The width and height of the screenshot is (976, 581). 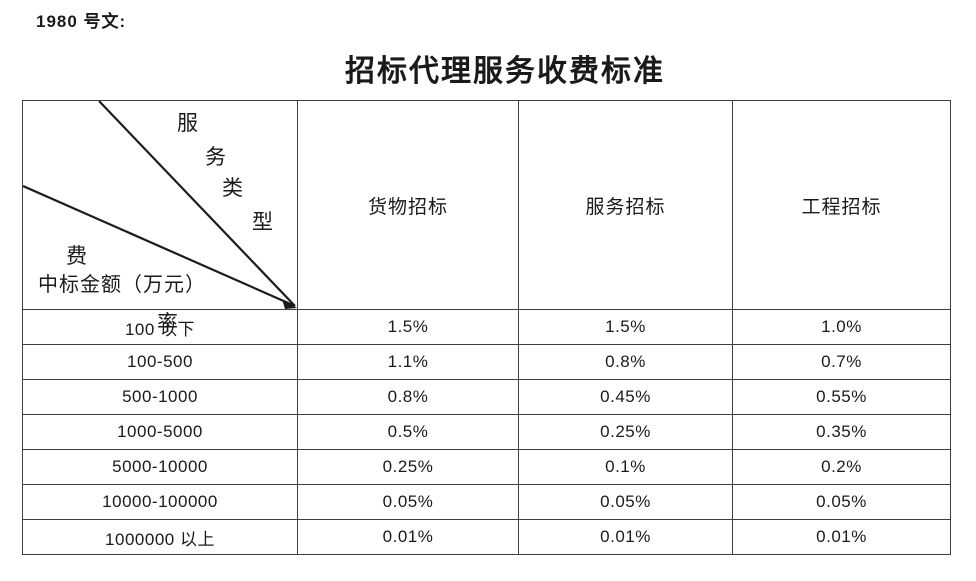 What do you see at coordinates (289, 304) in the screenshot?
I see `arrowhead` at bounding box center [289, 304].